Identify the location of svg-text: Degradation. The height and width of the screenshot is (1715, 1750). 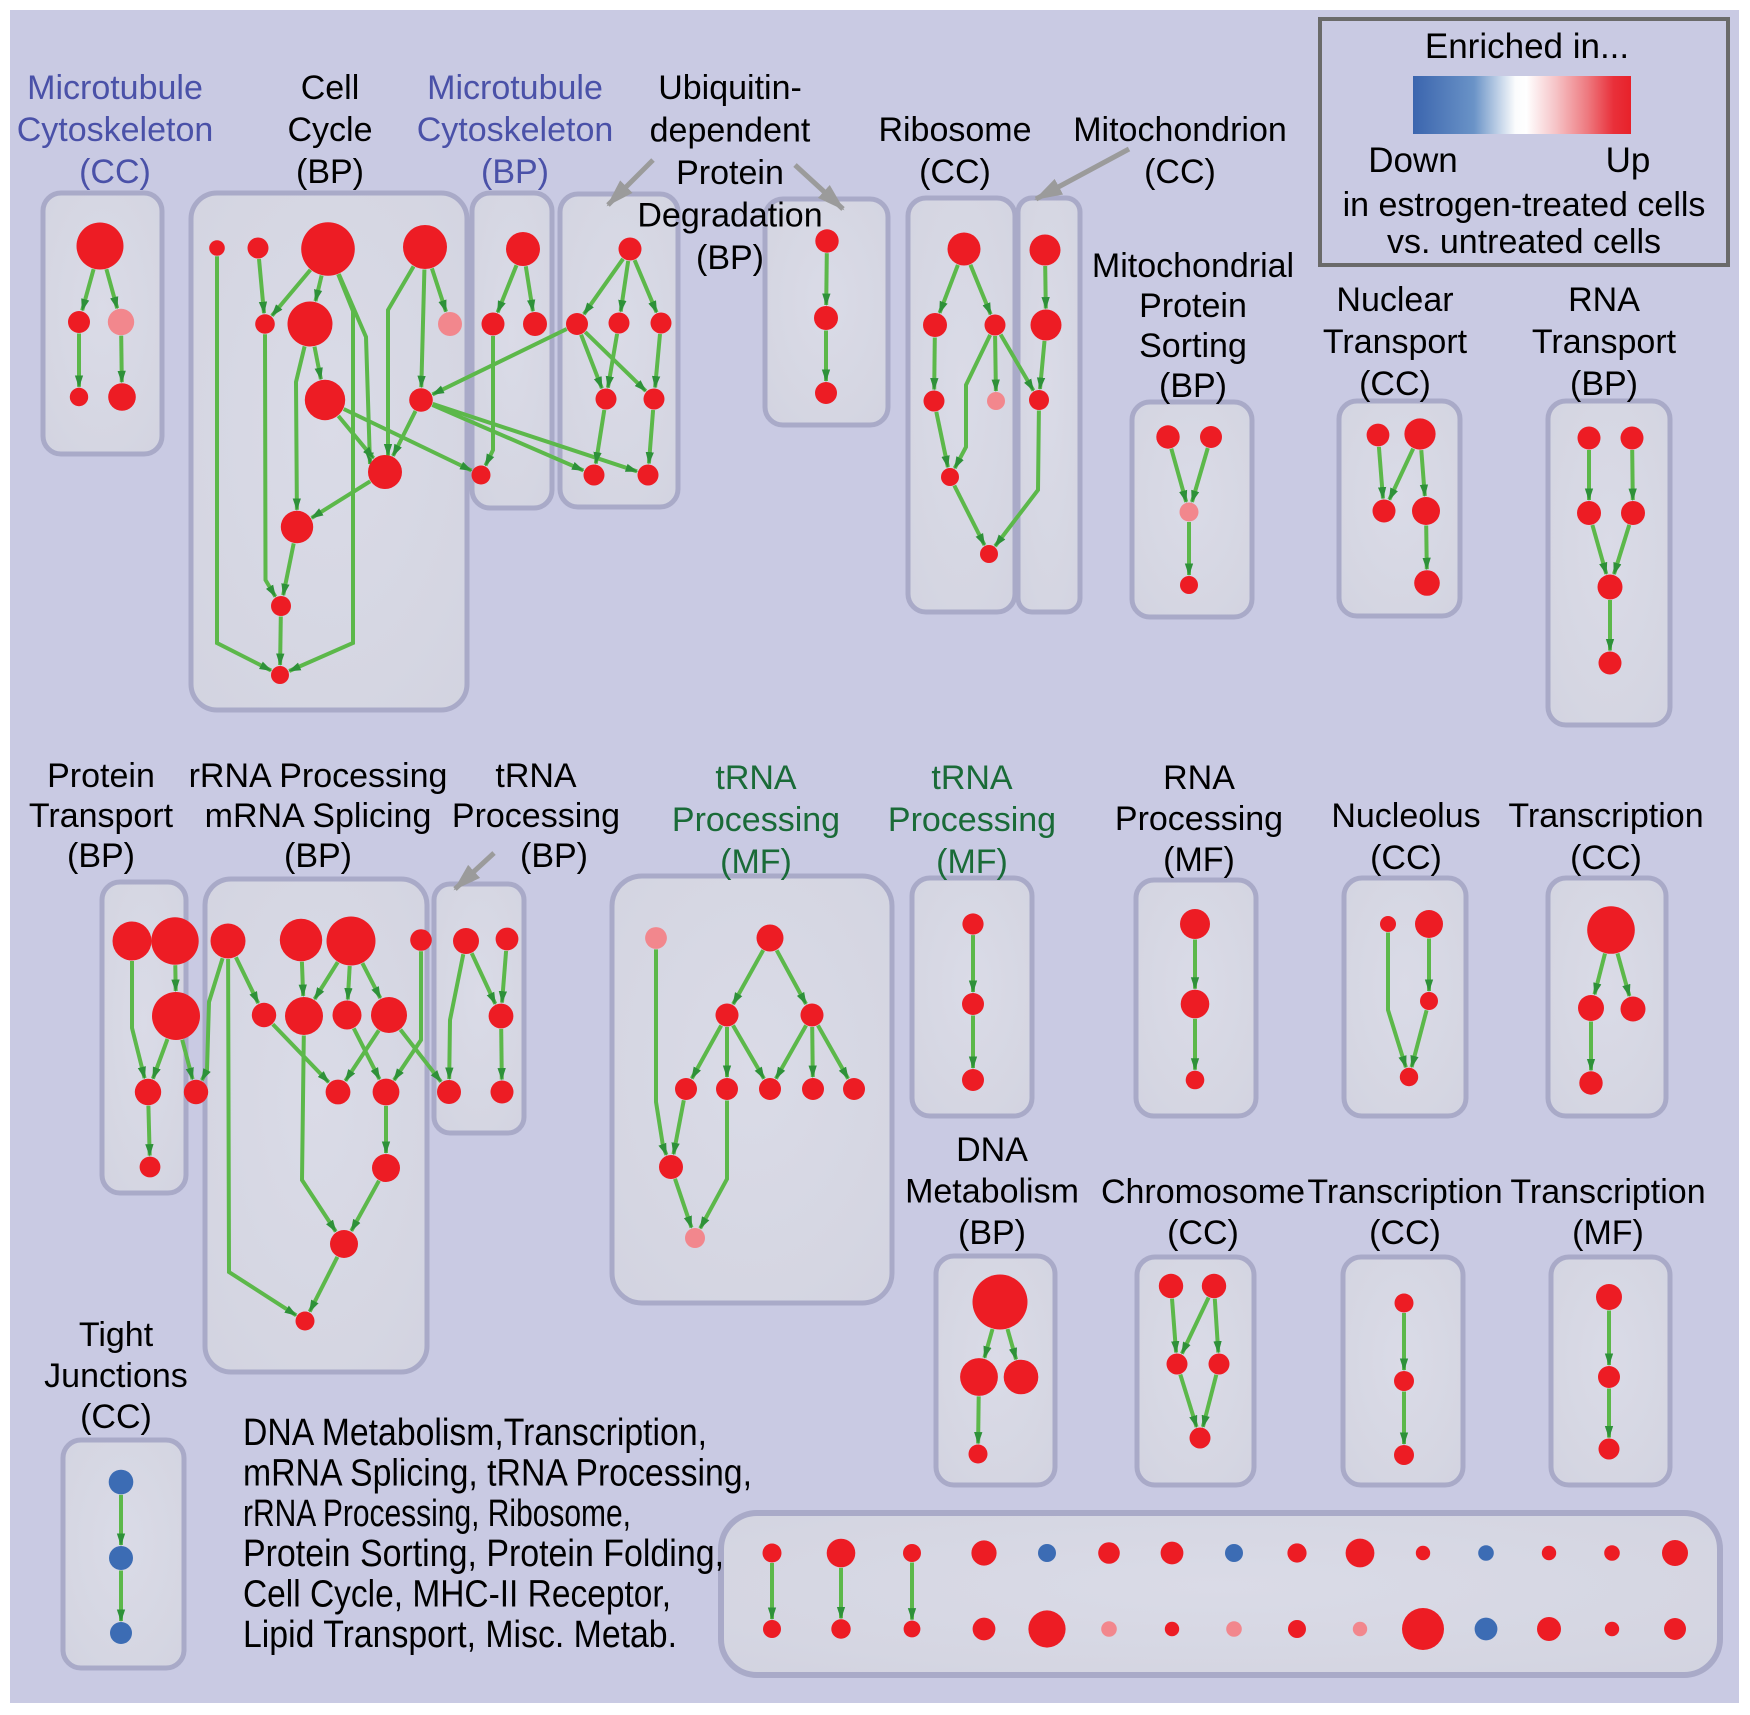
(729, 216).